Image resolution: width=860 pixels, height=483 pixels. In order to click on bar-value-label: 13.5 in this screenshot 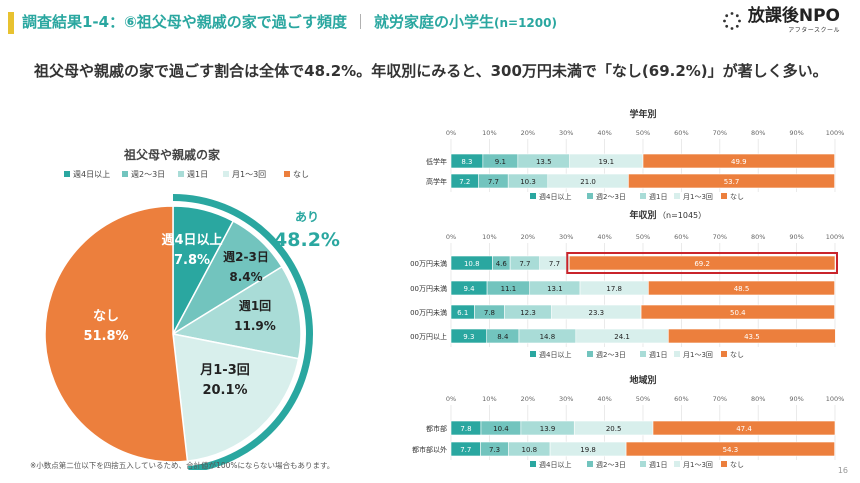, I will do `click(544, 162)`.